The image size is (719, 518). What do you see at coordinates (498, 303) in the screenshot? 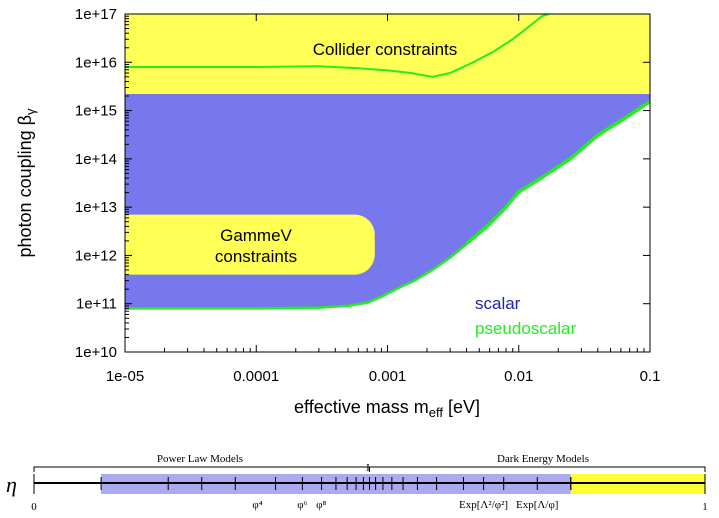
I see `legend-scalar: scalar` at bounding box center [498, 303].